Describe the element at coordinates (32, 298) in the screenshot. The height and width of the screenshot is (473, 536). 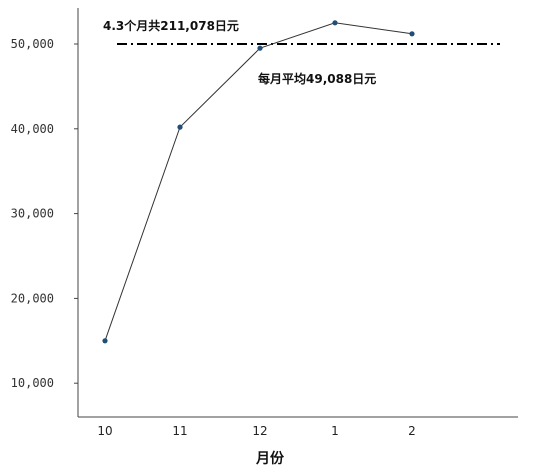
I see `y-tick-label: 20,000` at that location.